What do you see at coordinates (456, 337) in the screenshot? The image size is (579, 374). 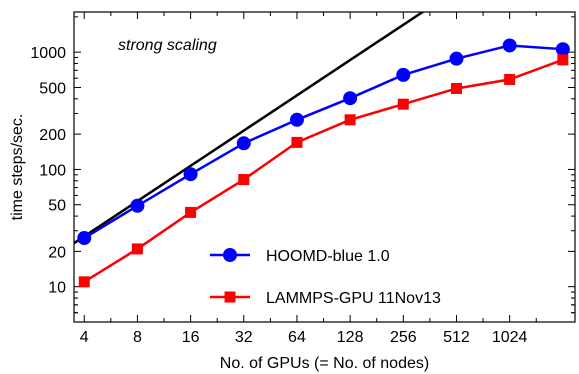 I see `x-tick-label: 512` at bounding box center [456, 337].